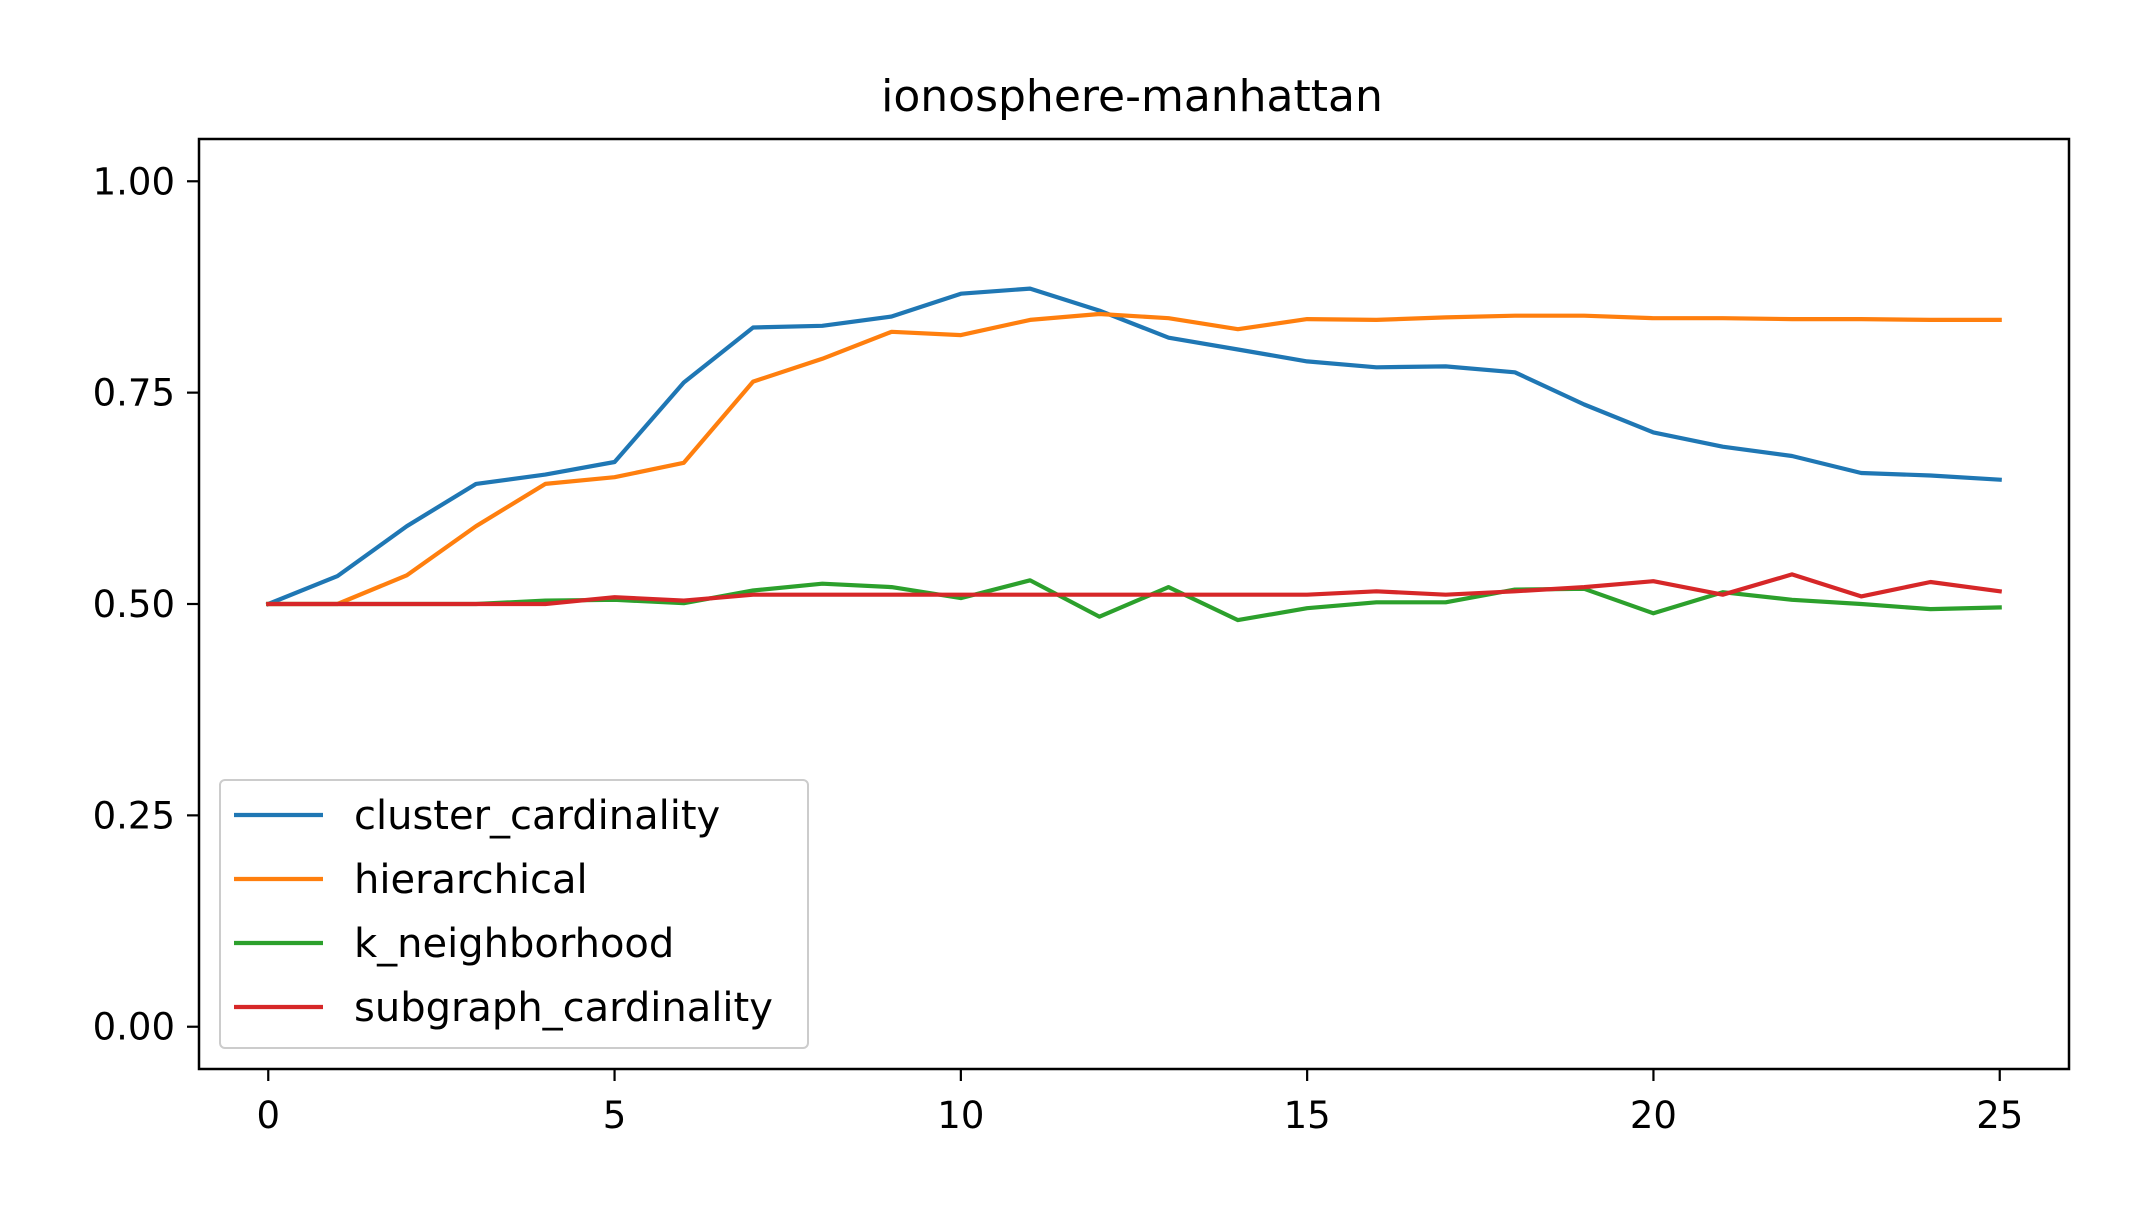  Describe the element at coordinates (134, 1027) in the screenshot. I see `y-tick-label: 0.00` at that location.